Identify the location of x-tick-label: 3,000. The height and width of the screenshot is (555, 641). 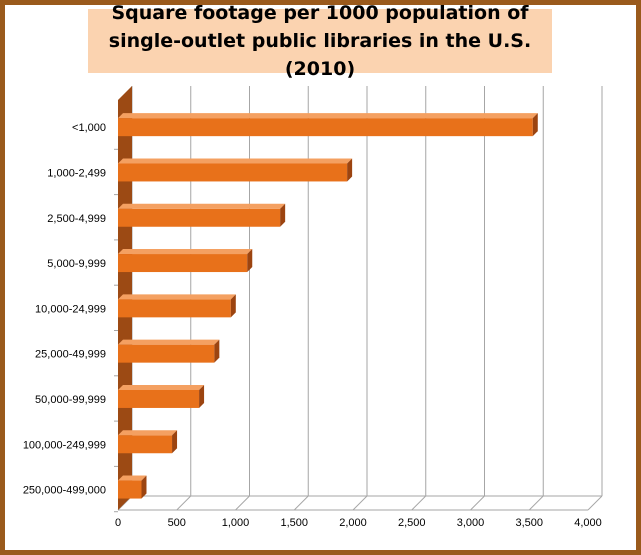
(471, 523).